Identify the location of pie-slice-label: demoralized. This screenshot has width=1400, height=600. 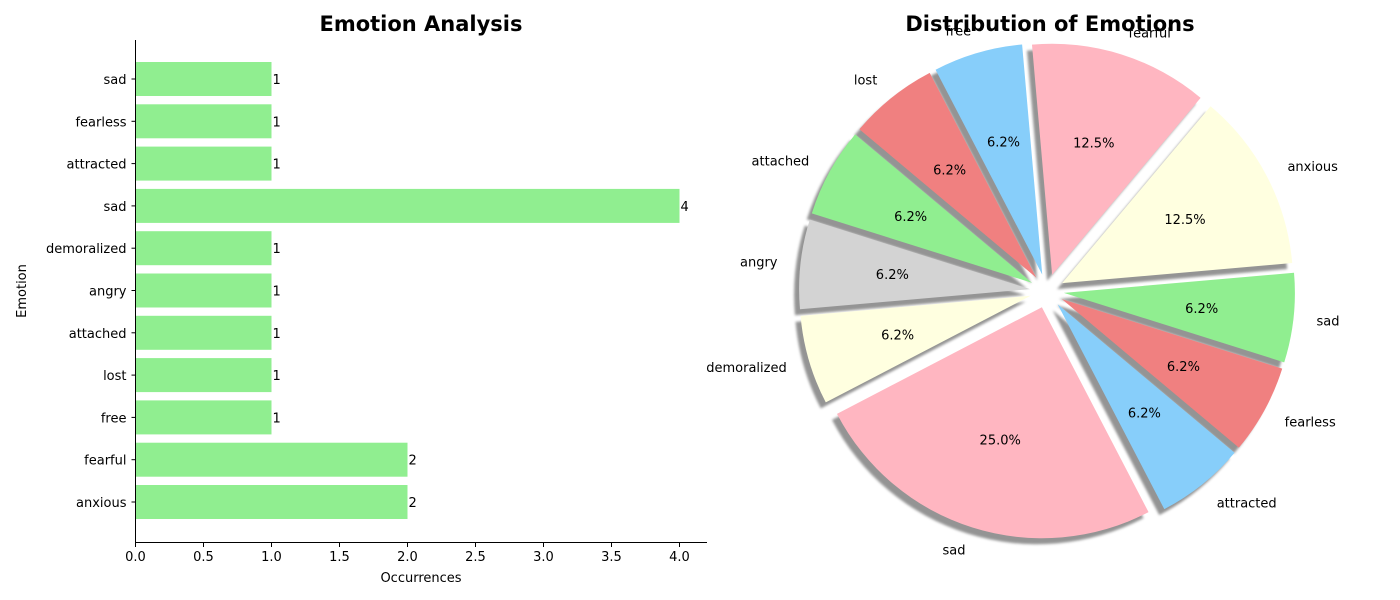
(746, 368).